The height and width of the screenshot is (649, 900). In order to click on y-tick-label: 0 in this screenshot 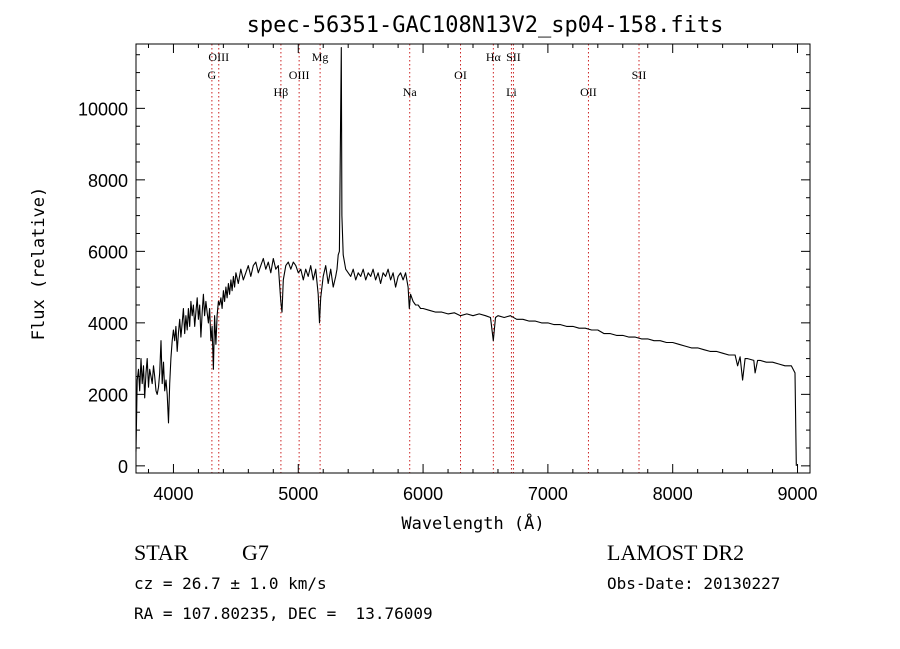, I will do `click(123, 467)`.